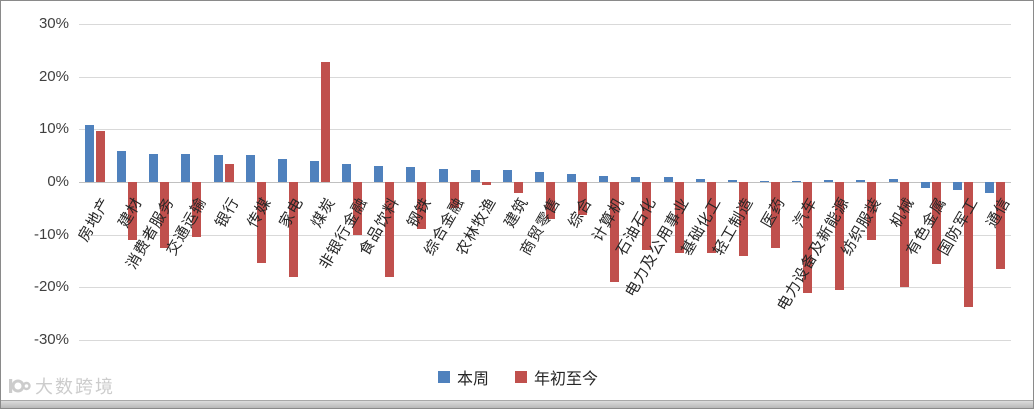 The image size is (1034, 409). I want to click on legend: 本周 年初至今, so click(517, 377).